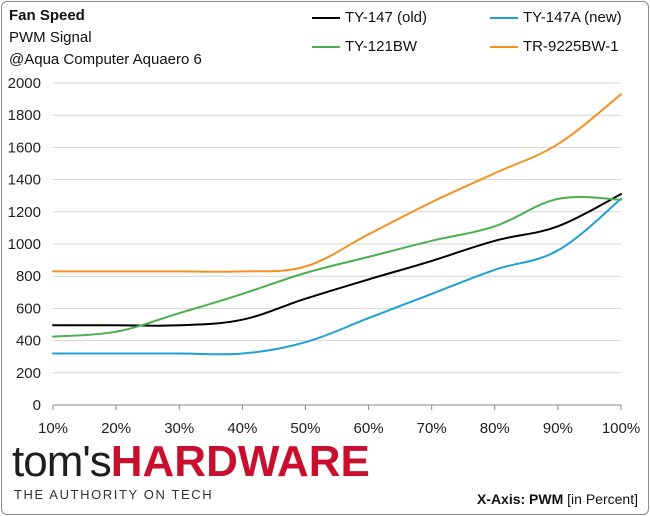  I want to click on y-tick-label-1000: 1000, so click(24, 244).